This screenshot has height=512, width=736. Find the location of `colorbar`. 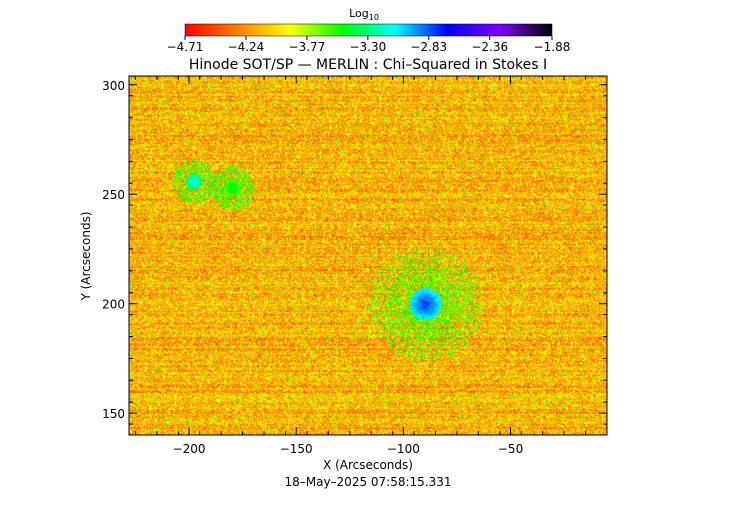

colorbar is located at coordinates (368, 30).